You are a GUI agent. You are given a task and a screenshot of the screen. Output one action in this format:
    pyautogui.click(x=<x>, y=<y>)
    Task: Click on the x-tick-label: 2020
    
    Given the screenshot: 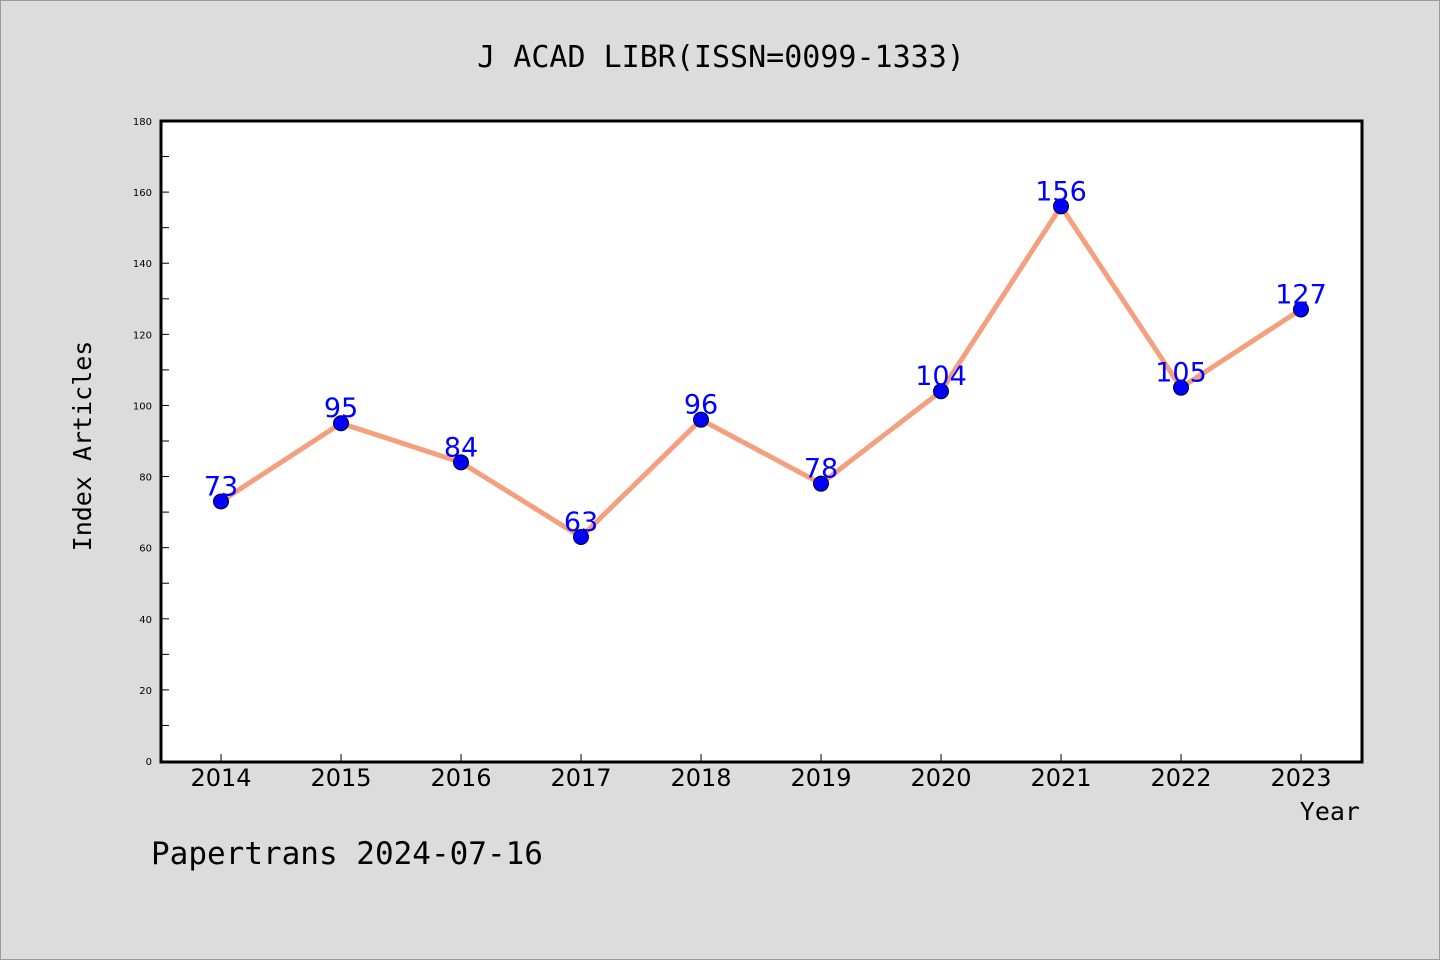 What is the action you would take?
    pyautogui.click(x=940, y=778)
    